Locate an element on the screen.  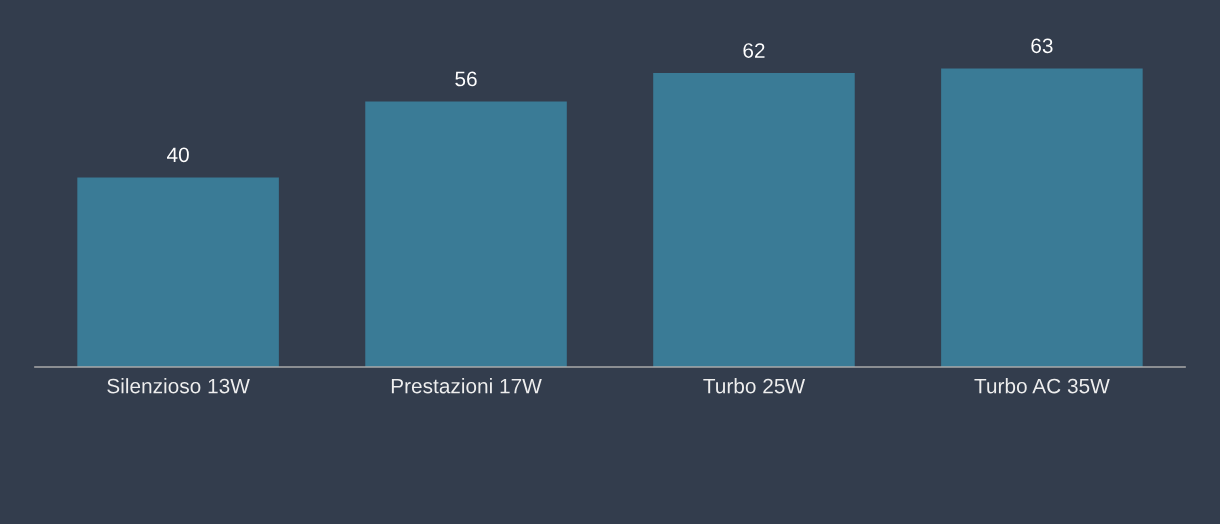
x-tick-label: Silenzioso 13W is located at coordinates (178, 386).